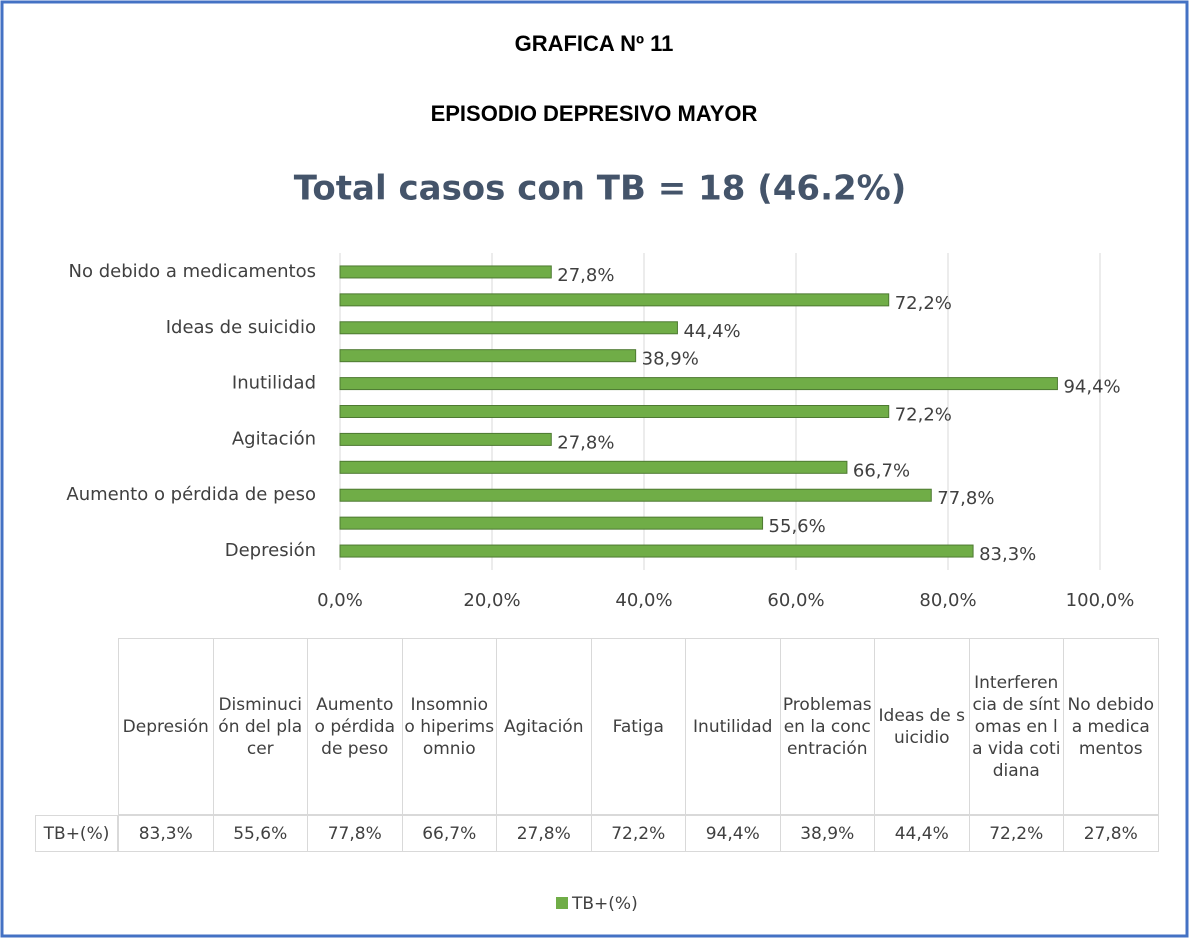 This screenshot has width=1189, height=938. I want to click on table-column-header: Insomnio o hiperimsomnio, so click(449, 726).